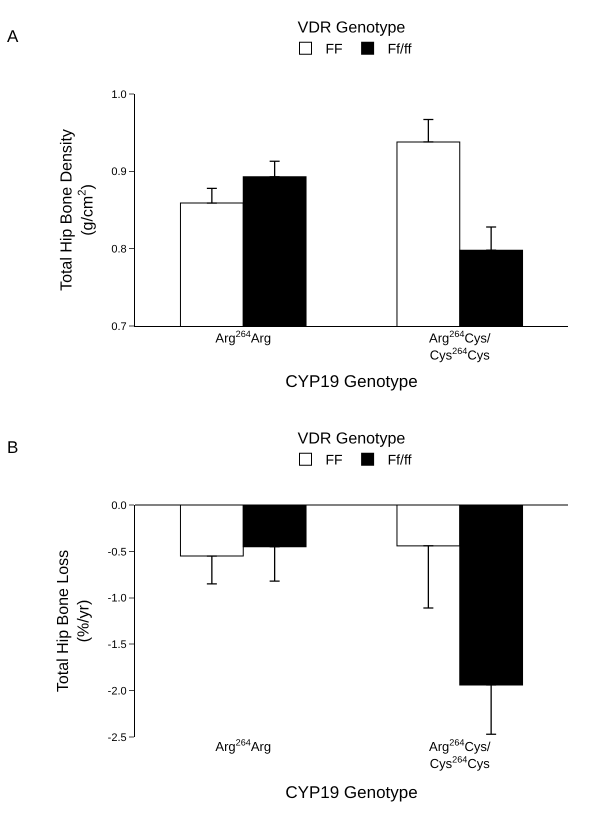 The image size is (608, 822). Describe the element at coordinates (119, 326) in the screenshot. I see `y-tick-label: 0.7` at that location.